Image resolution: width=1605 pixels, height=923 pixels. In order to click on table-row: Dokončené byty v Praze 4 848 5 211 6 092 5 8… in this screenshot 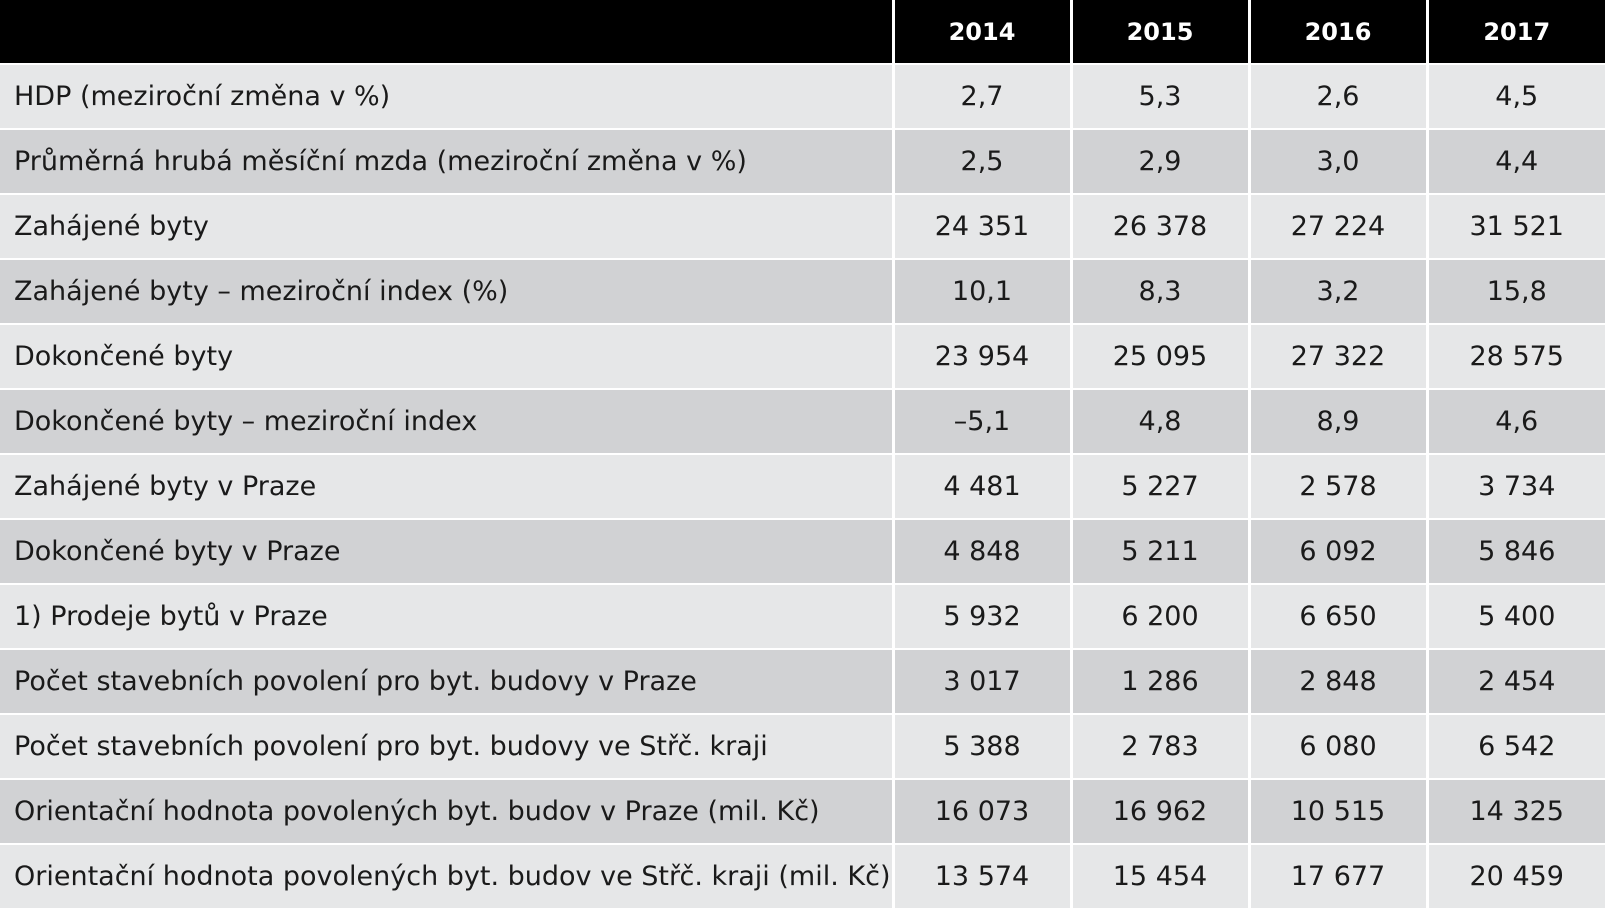, I will do `click(802, 551)`.